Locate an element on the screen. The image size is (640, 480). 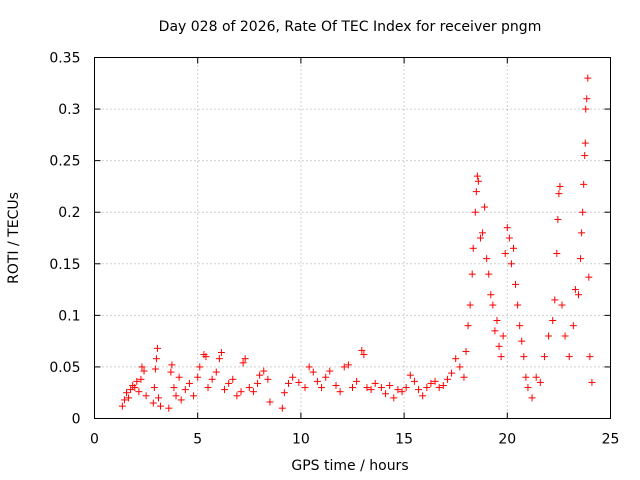
y-tick-label: 0.05 is located at coordinates (64, 368).